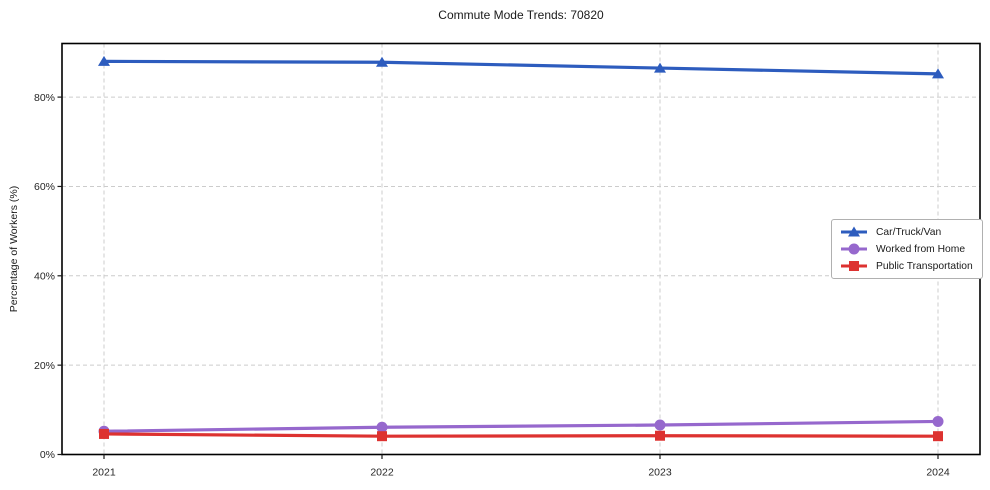  What do you see at coordinates (660, 473) in the screenshot?
I see `x-tick-label: 2023` at bounding box center [660, 473].